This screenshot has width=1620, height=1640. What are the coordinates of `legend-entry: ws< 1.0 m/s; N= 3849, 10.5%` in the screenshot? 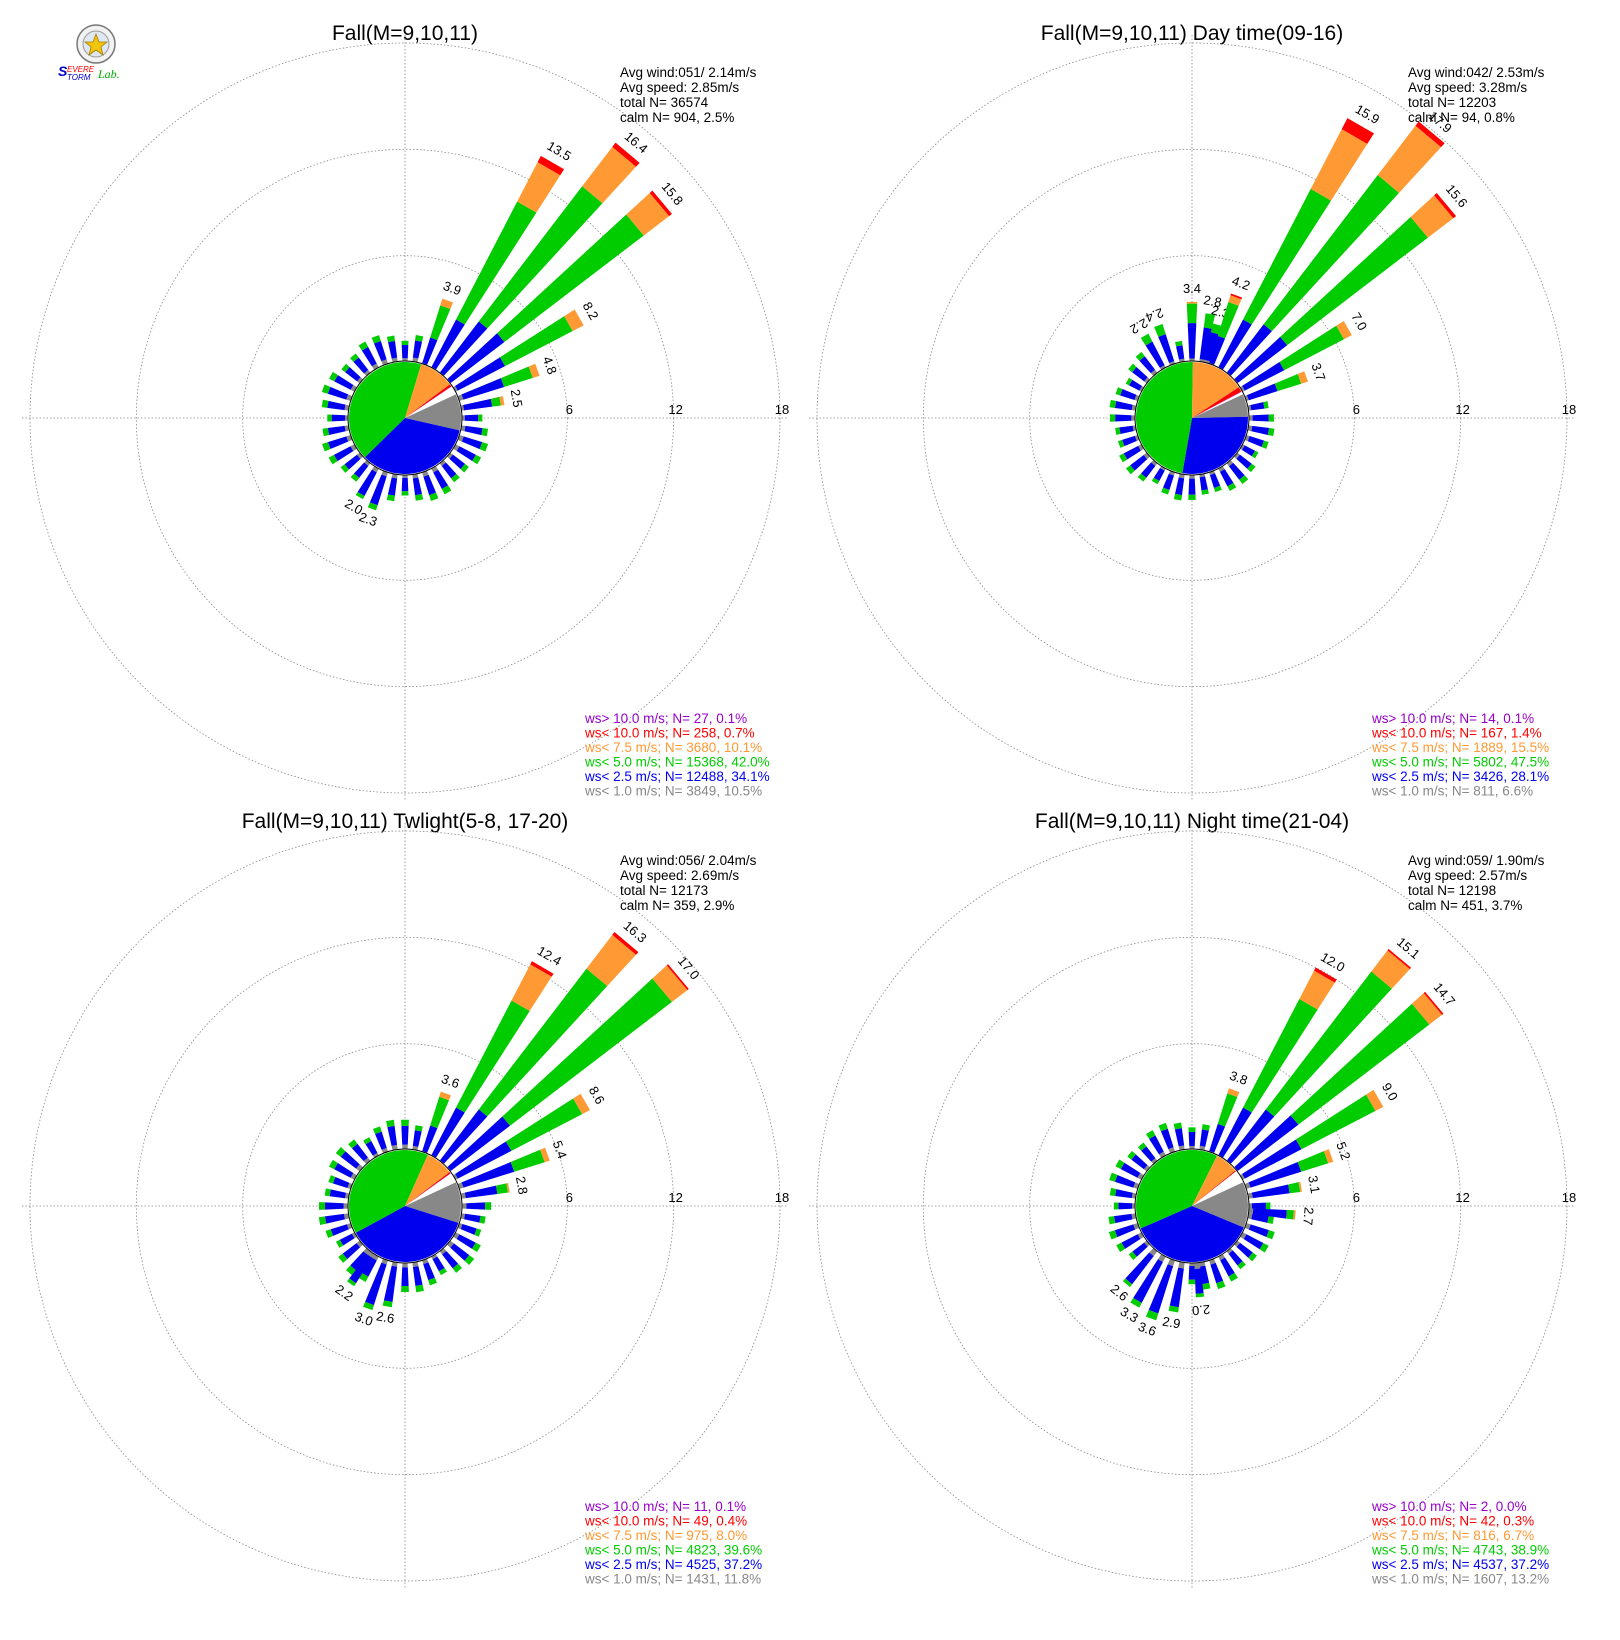 It's located at (673, 791).